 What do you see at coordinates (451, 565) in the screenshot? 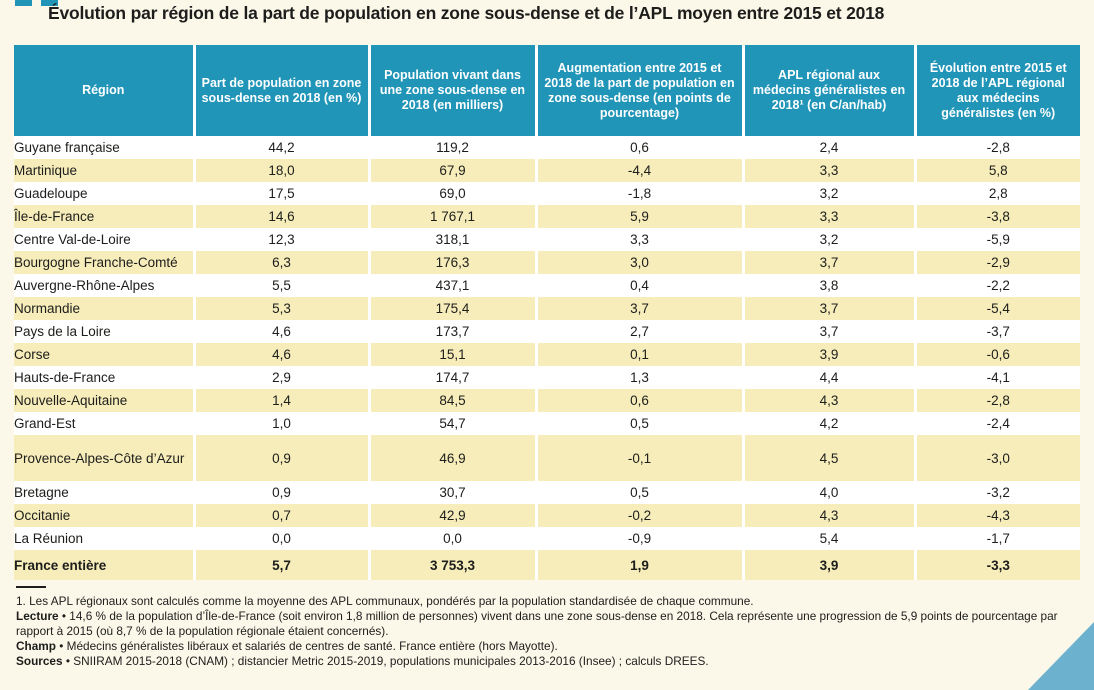
I see `value-cell: 3 753,3` at bounding box center [451, 565].